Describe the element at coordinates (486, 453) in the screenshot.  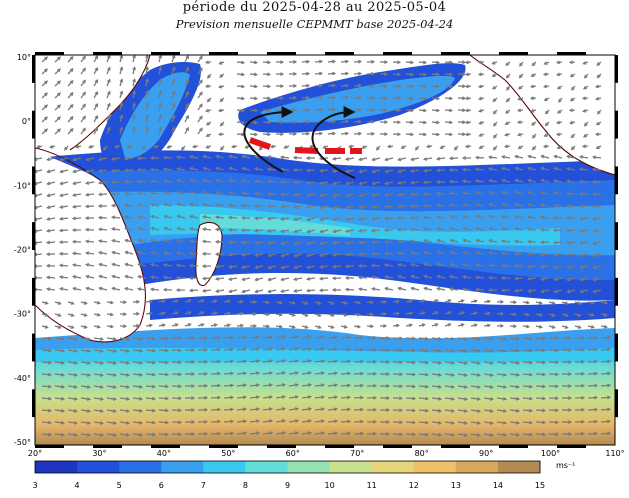
I see `lon-label: 90°` at that location.